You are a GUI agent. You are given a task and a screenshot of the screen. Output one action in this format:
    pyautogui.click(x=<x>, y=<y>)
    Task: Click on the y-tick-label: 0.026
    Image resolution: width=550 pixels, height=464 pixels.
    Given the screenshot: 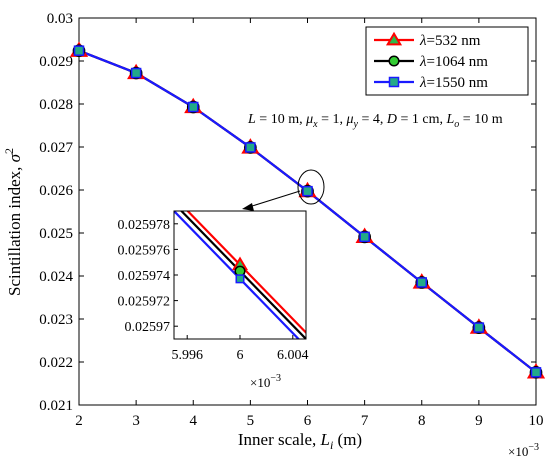 What is the action you would take?
    pyautogui.click(x=56, y=191)
    